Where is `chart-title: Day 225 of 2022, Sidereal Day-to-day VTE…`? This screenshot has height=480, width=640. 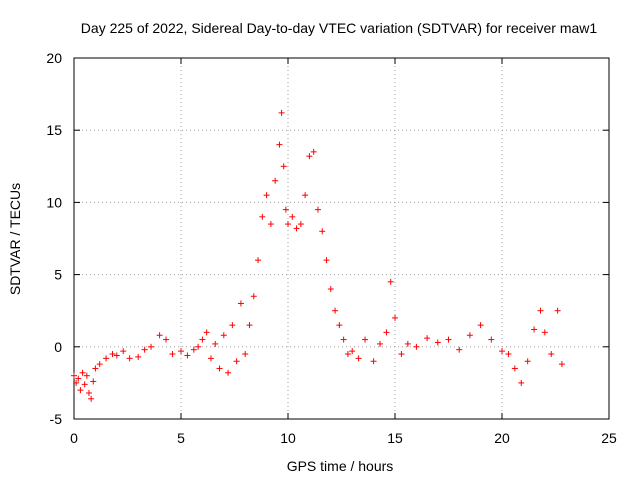 chart-title: Day 225 of 2022, Sidereal Day-to-day VTE… is located at coordinates (339, 28).